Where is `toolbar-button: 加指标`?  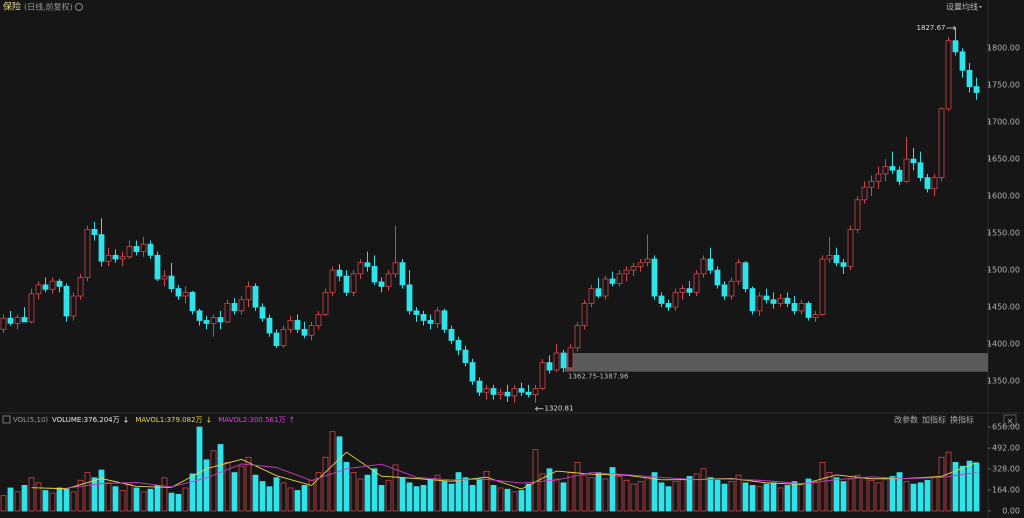 toolbar-button: 加指标 is located at coordinates (934, 420).